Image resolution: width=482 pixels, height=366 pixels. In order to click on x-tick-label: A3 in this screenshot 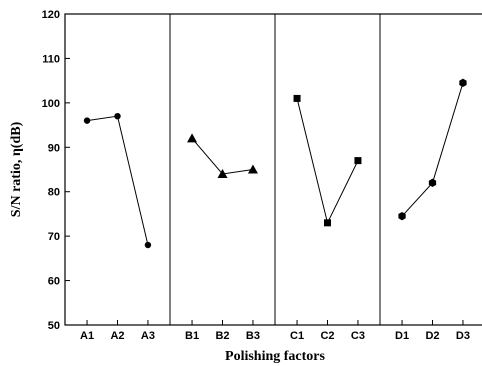, I will do `click(148, 336)`.